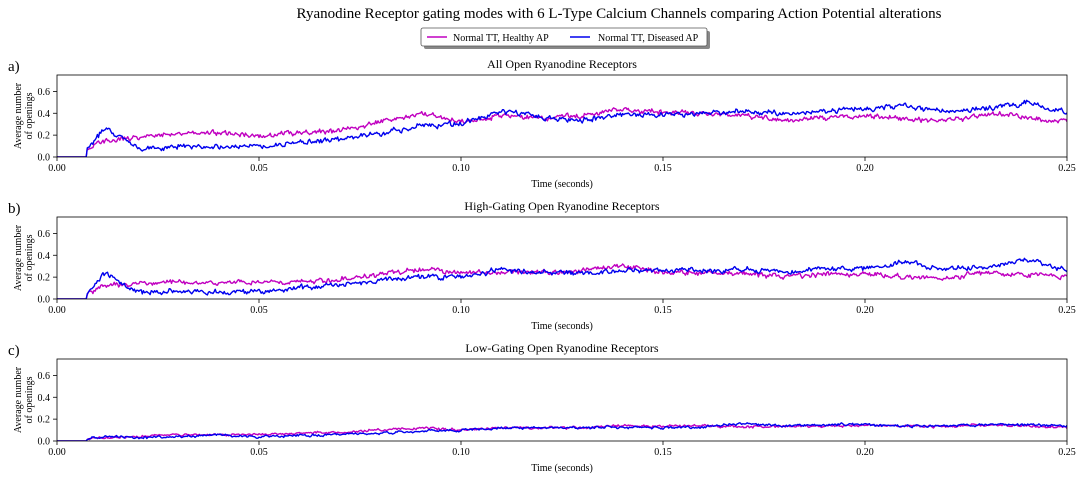 The image size is (1081, 480). Describe the element at coordinates (14, 351) in the screenshot. I see `panel-label: c)` at that location.